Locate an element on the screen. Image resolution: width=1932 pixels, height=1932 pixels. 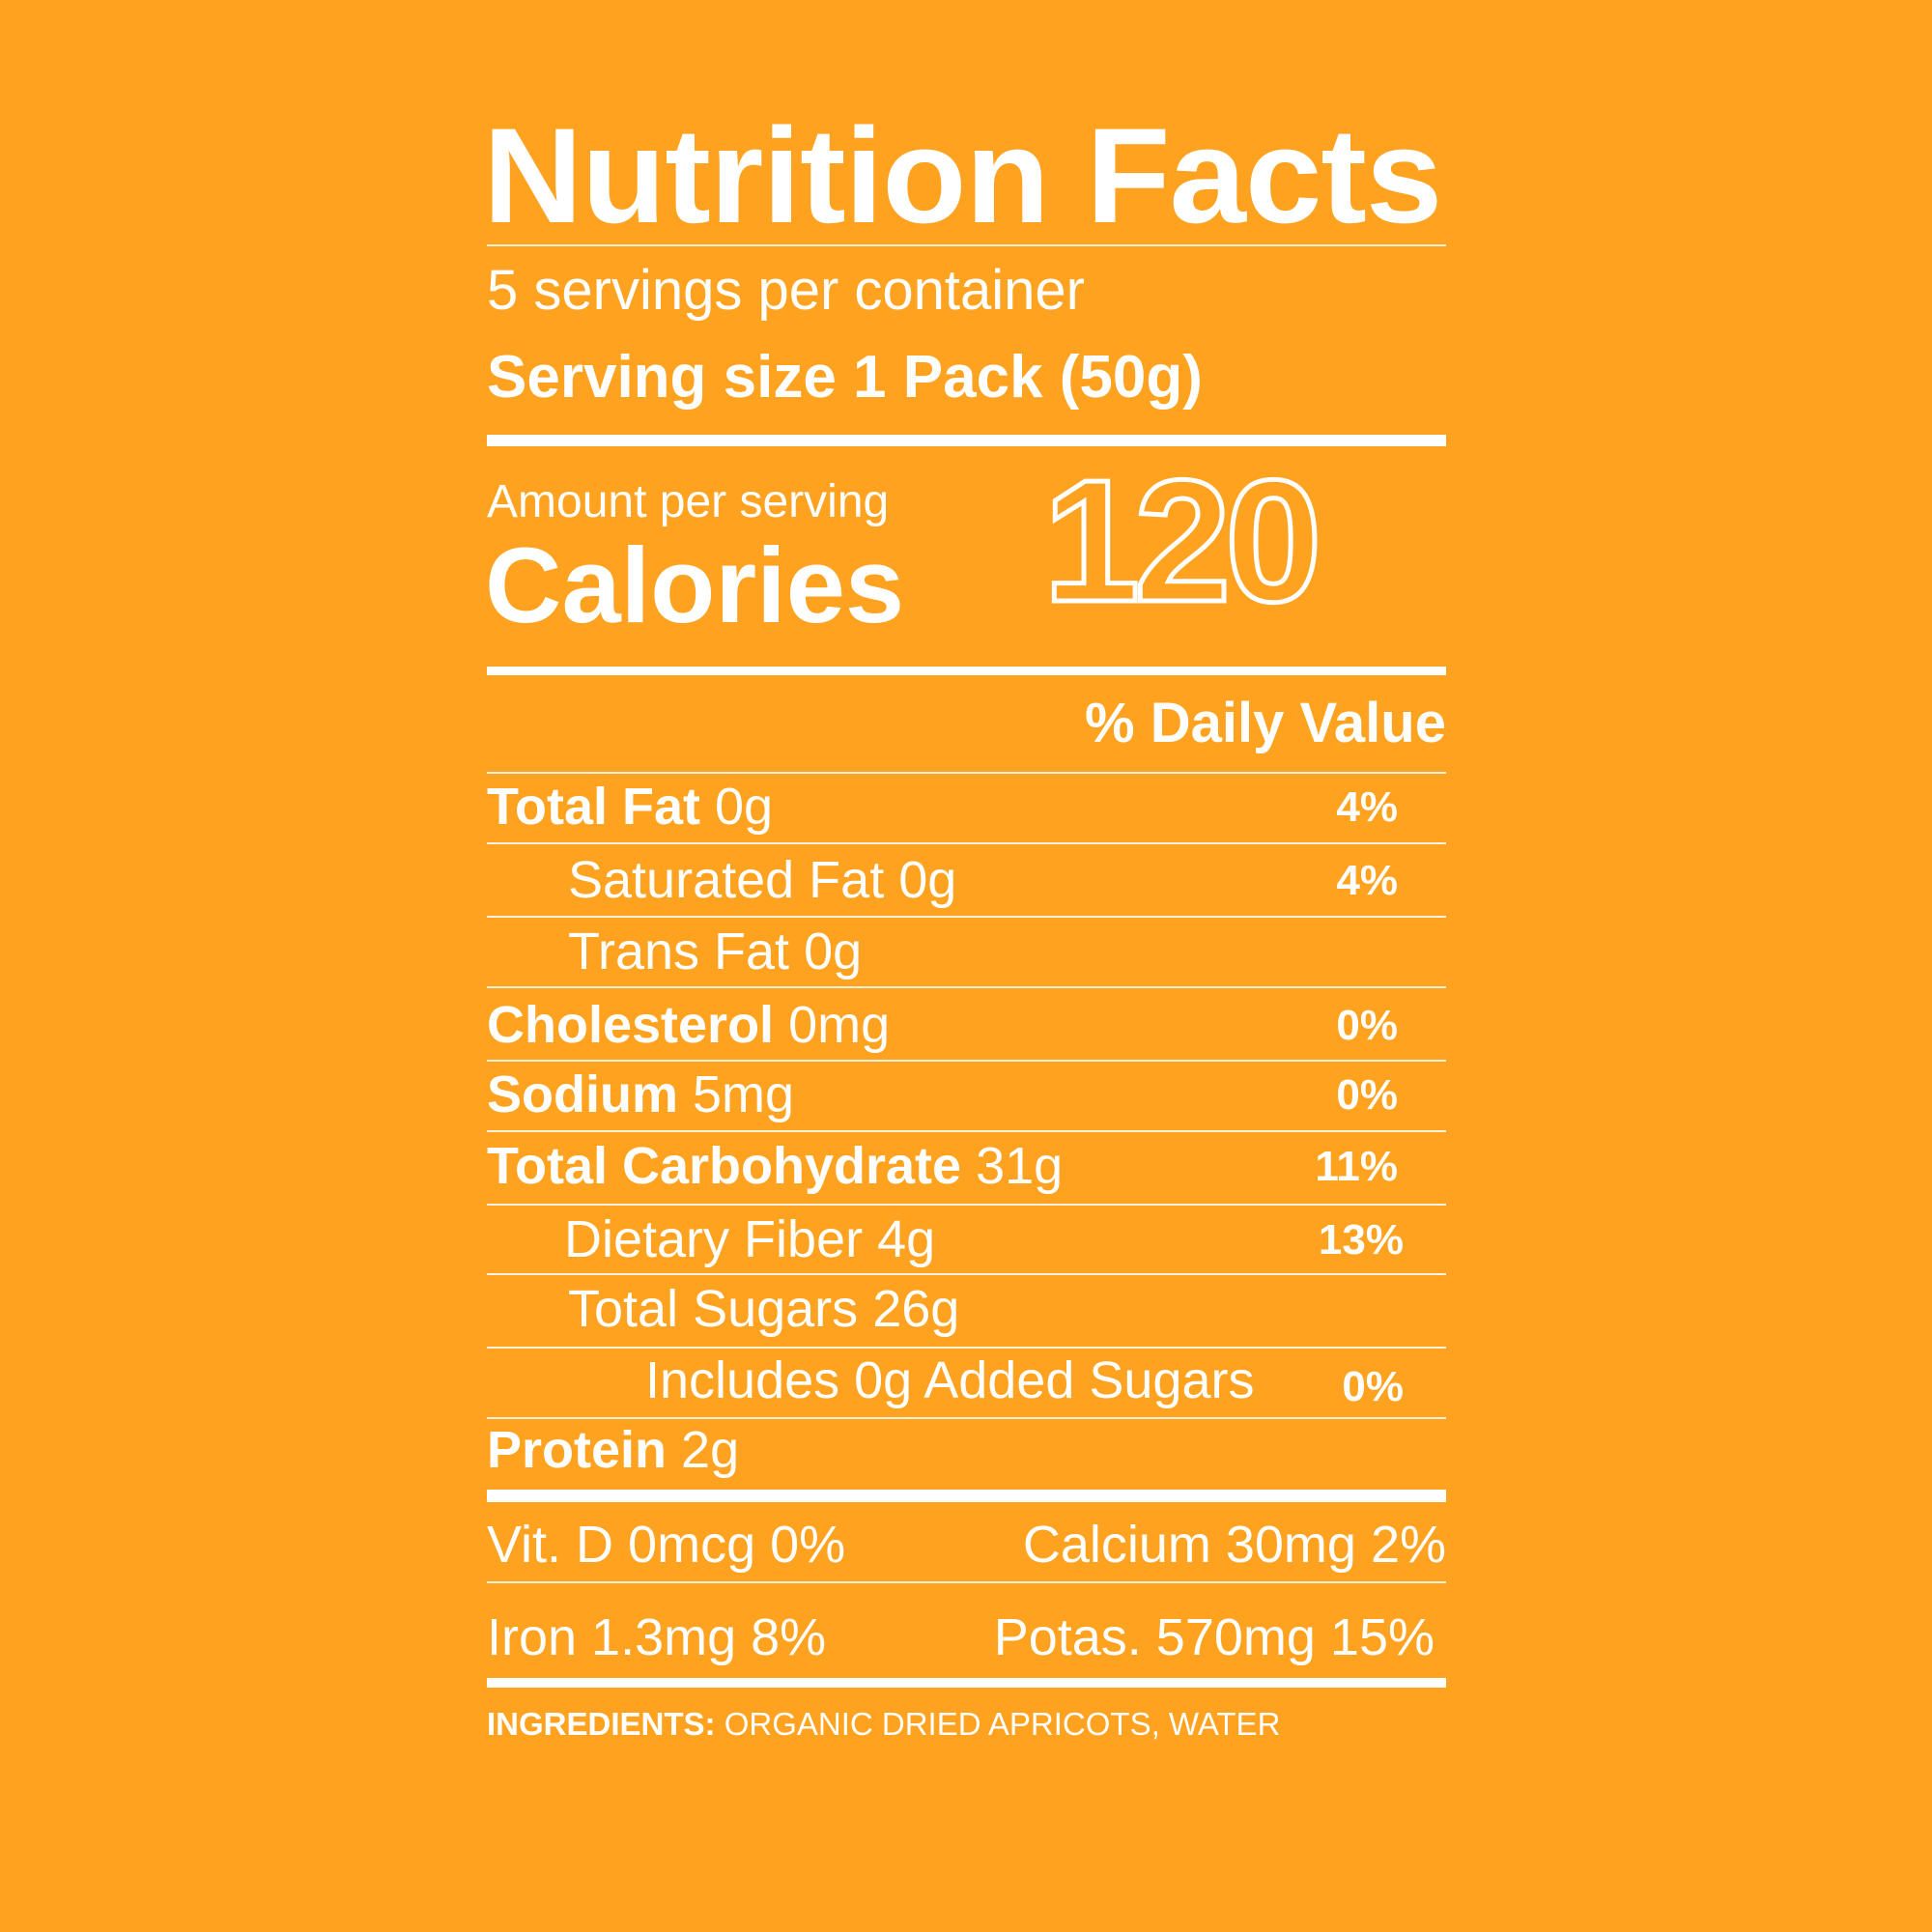
nutrient-amount: 31g is located at coordinates (1020, 1166).